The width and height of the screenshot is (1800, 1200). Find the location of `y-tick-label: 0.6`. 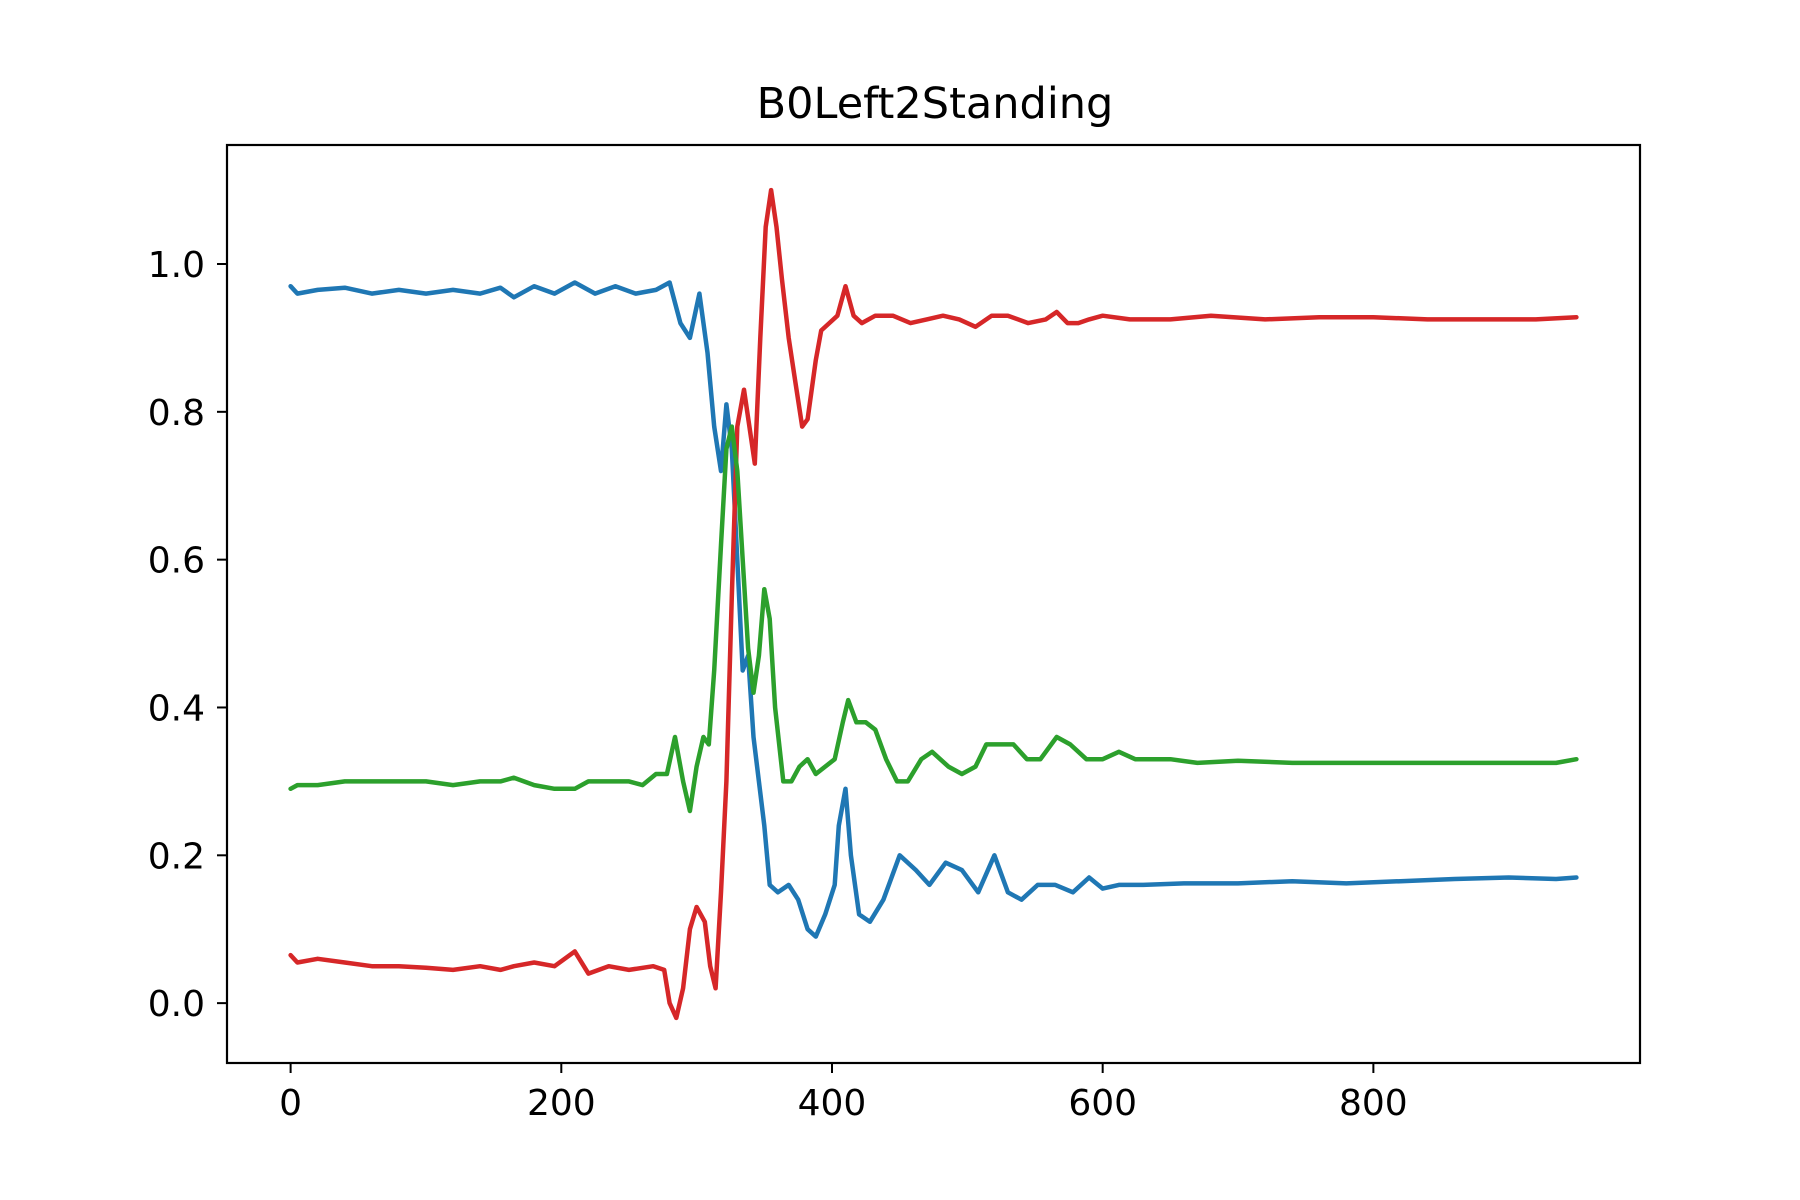

y-tick-label: 0.6 is located at coordinates (176, 561).